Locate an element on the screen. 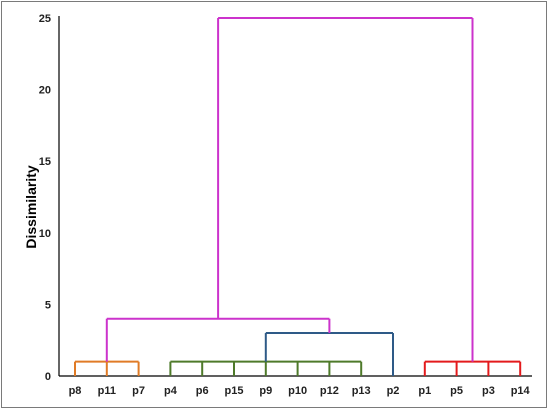  leaf-label-p5: p5 is located at coordinates (456, 391).